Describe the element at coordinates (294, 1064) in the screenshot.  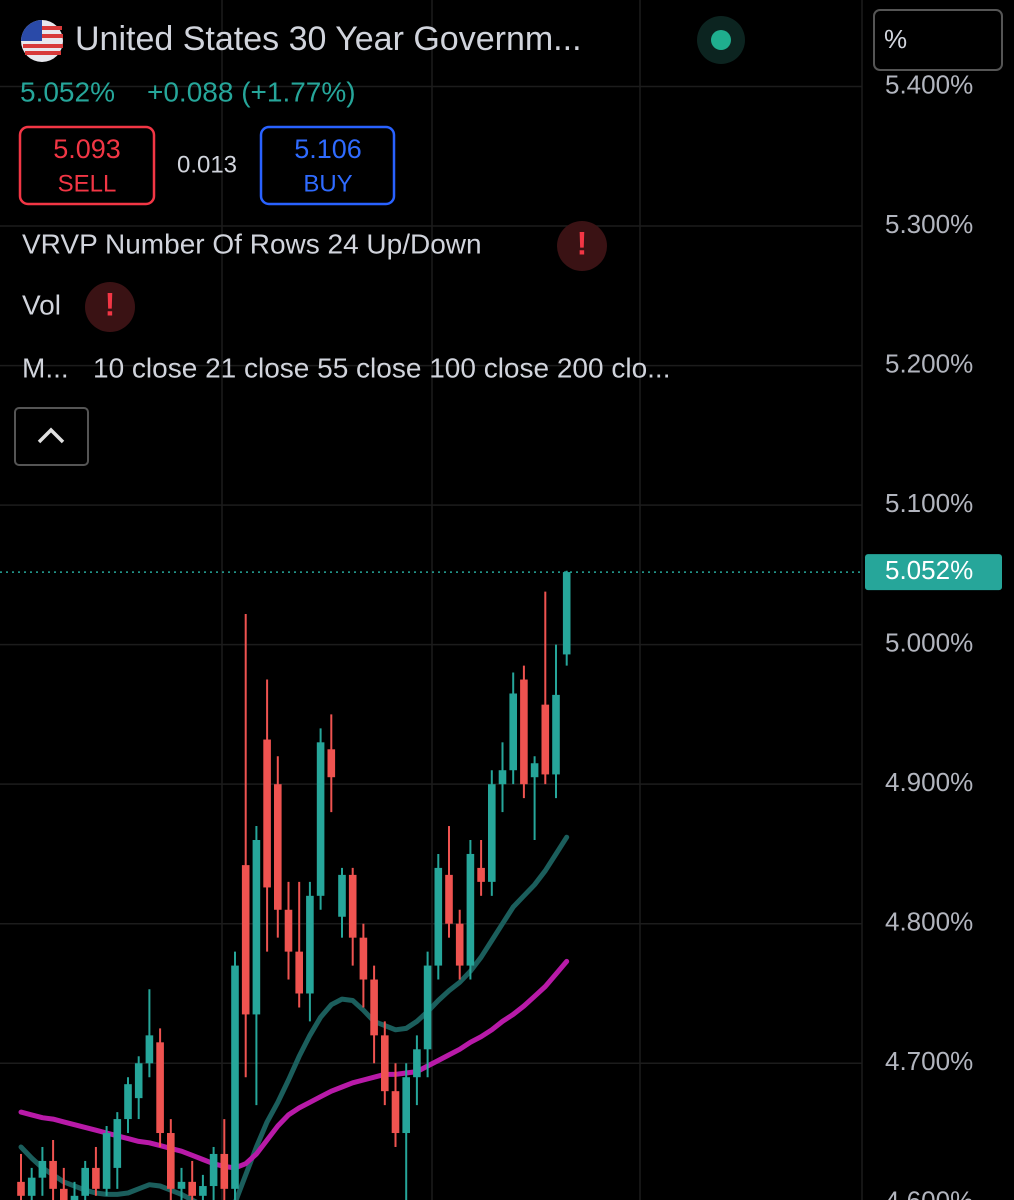
I see `moving-average-line` at that location.